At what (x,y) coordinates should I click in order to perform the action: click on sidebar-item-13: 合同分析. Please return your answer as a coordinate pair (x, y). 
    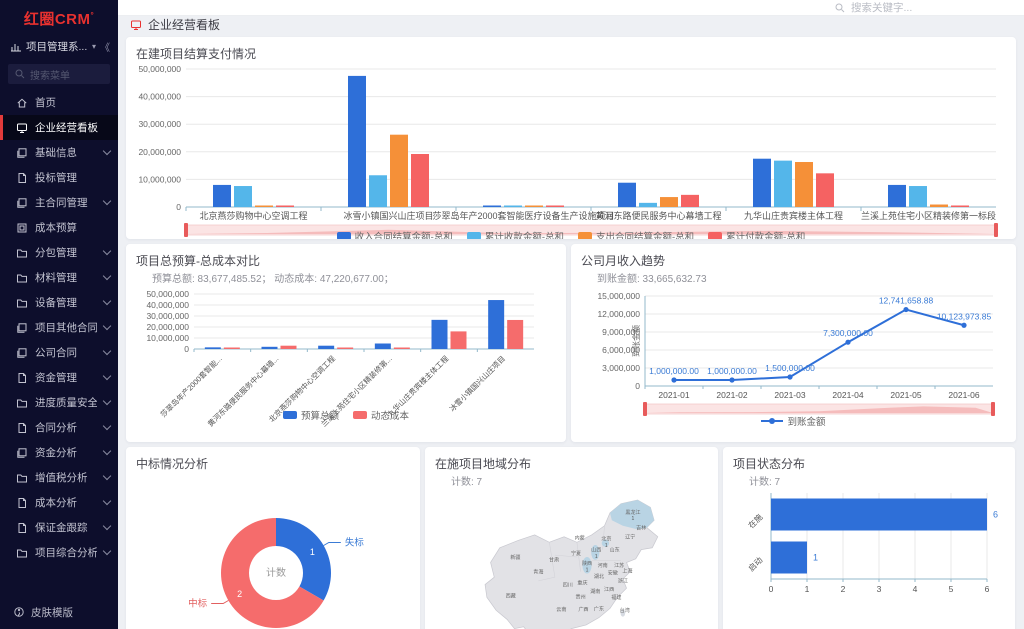
    Looking at the image, I should click on (59, 427).